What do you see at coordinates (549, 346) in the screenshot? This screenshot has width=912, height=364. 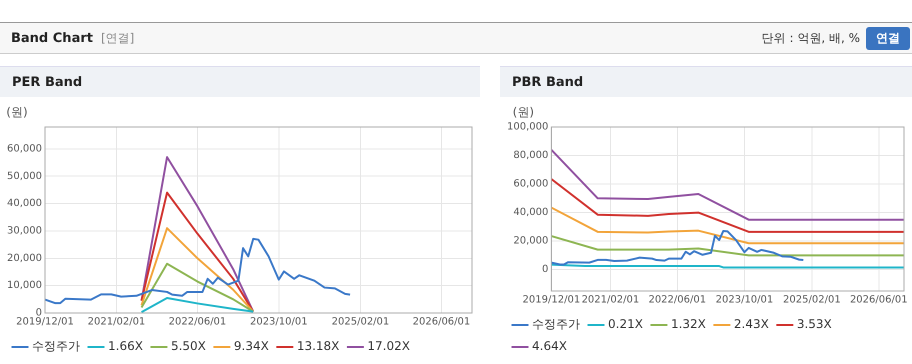 I see `legend-label: 4.64X` at bounding box center [549, 346].